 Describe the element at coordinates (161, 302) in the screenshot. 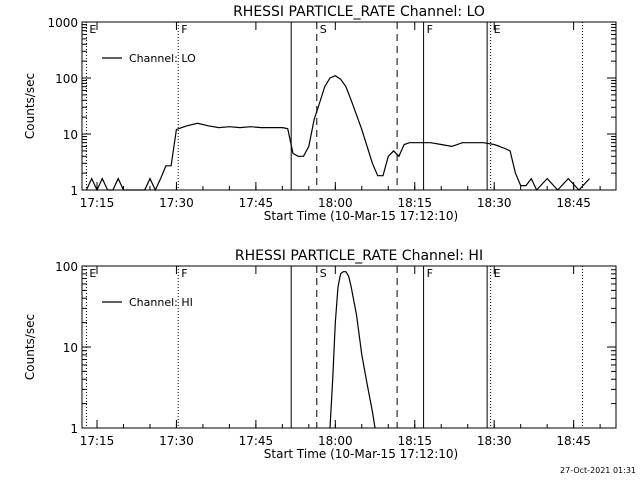

I see `legend-entry: Channel: HI` at that location.